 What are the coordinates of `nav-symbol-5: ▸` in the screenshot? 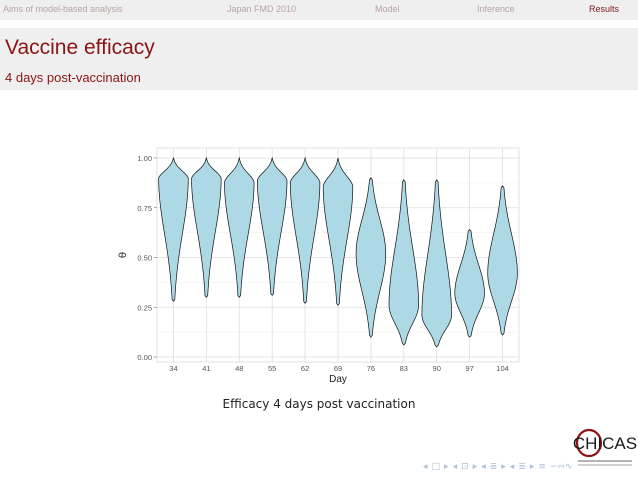 It's located at (475, 467).